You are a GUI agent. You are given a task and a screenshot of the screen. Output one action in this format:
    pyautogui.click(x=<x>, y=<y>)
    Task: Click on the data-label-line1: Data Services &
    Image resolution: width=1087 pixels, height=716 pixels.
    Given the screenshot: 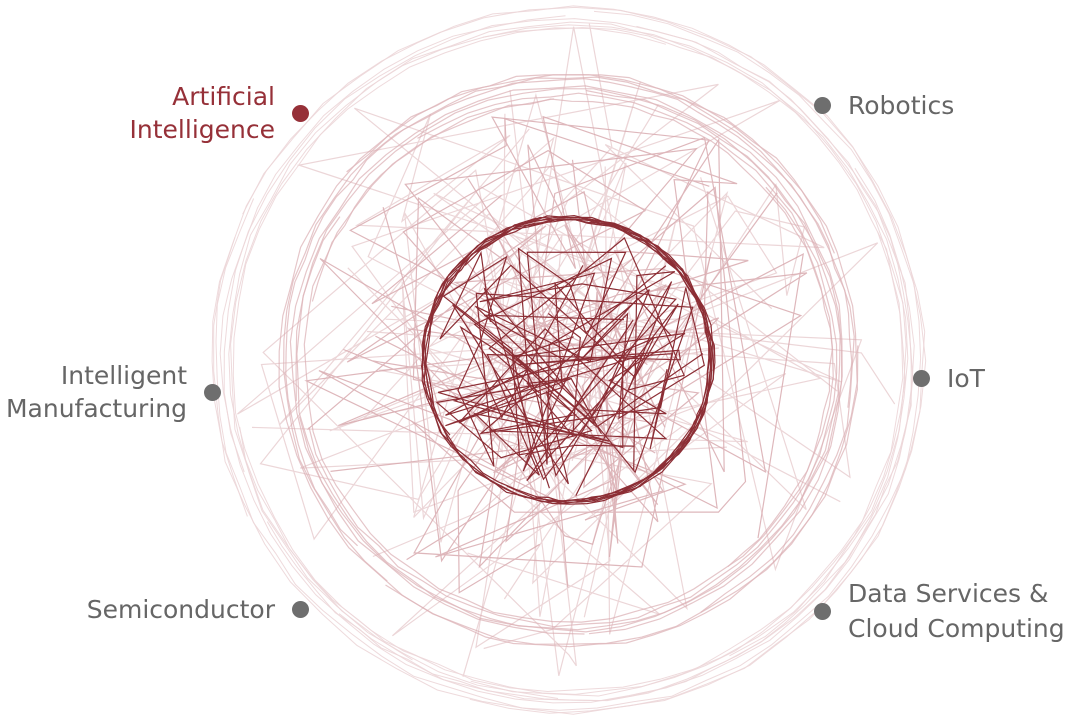 What is the action you would take?
    pyautogui.click(x=948, y=593)
    